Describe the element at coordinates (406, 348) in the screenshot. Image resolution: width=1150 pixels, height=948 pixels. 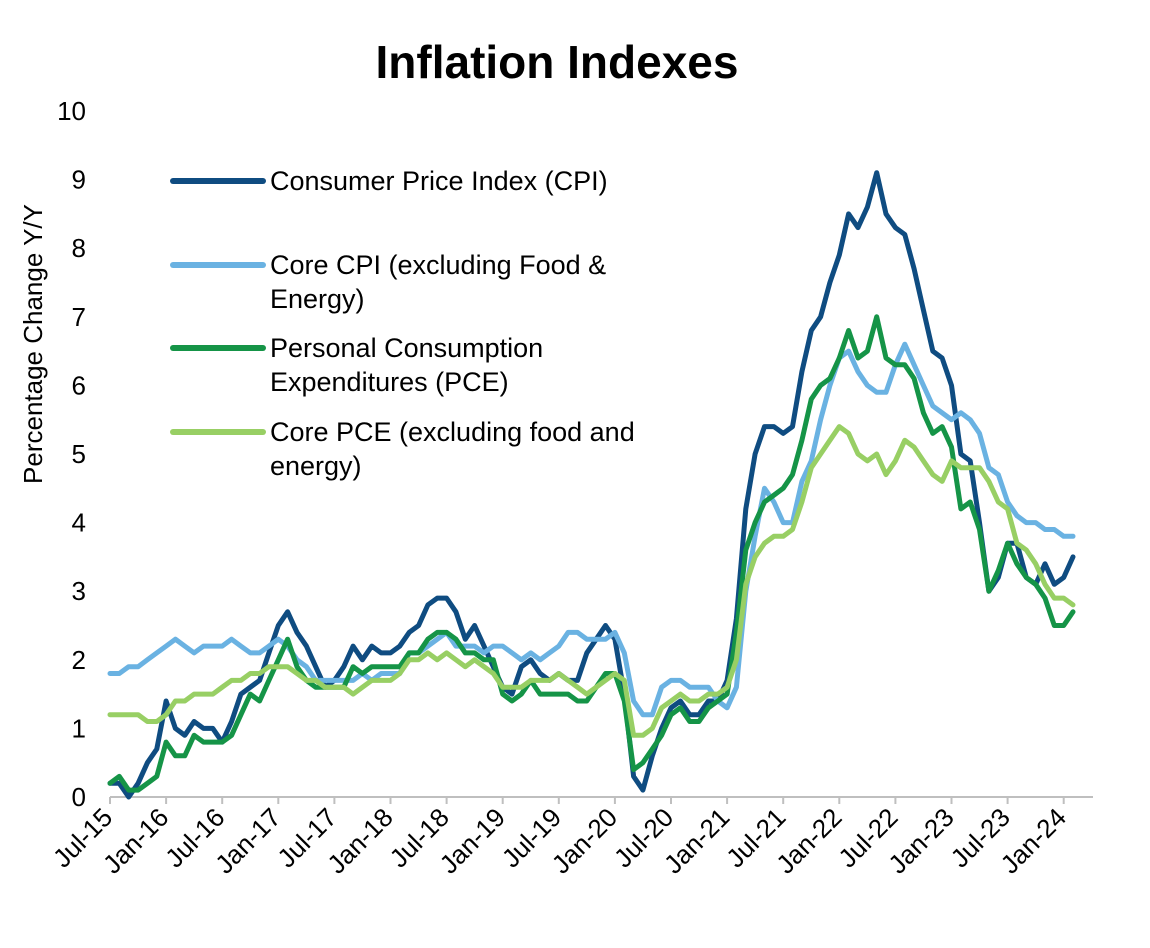
I see `legend-label-3: Personal Consumption` at that location.